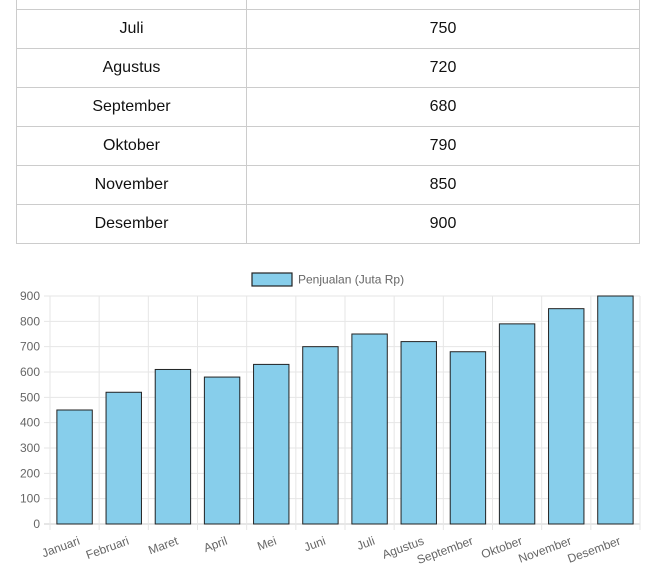 The image size is (658, 578). I want to click on chart-legend: Penjualan (Juta Rp), so click(327, 279).